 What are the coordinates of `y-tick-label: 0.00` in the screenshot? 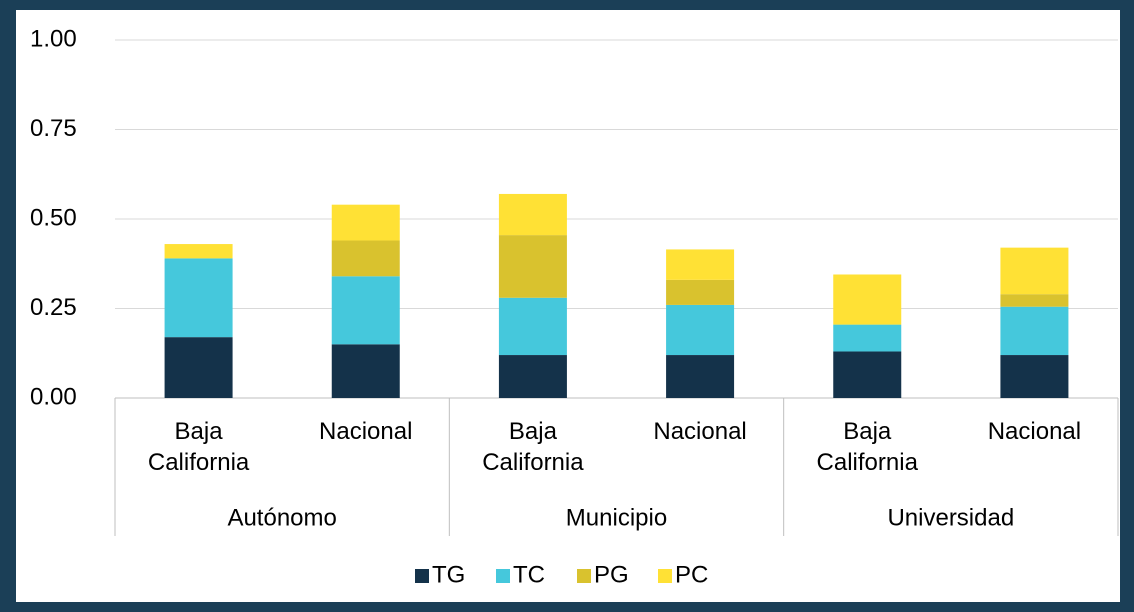 It's located at (53, 396).